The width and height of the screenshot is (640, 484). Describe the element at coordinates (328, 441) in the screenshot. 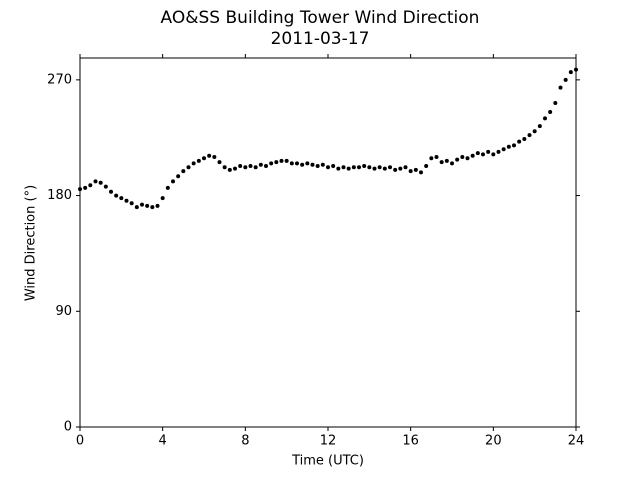

I see `x-tick-label: 12` at that location.